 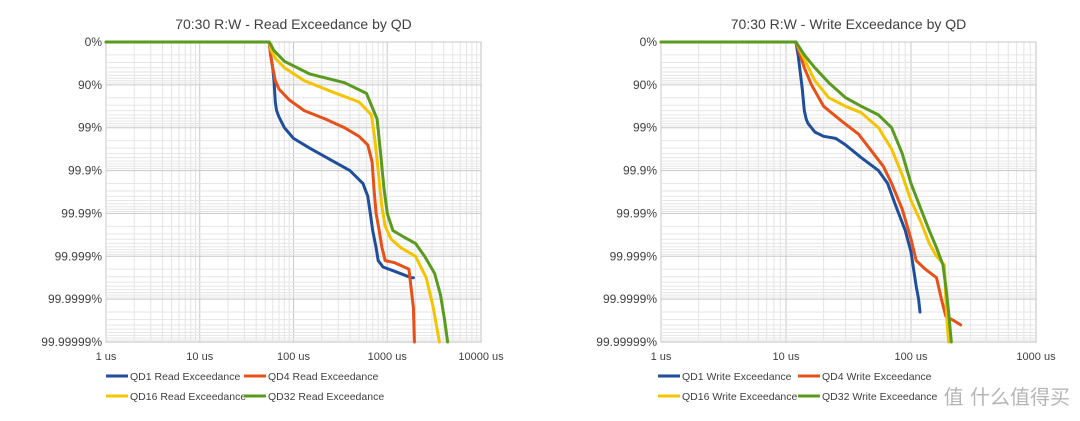 I want to click on legend-label: QD4 Read Exceedance, so click(x=323, y=377).